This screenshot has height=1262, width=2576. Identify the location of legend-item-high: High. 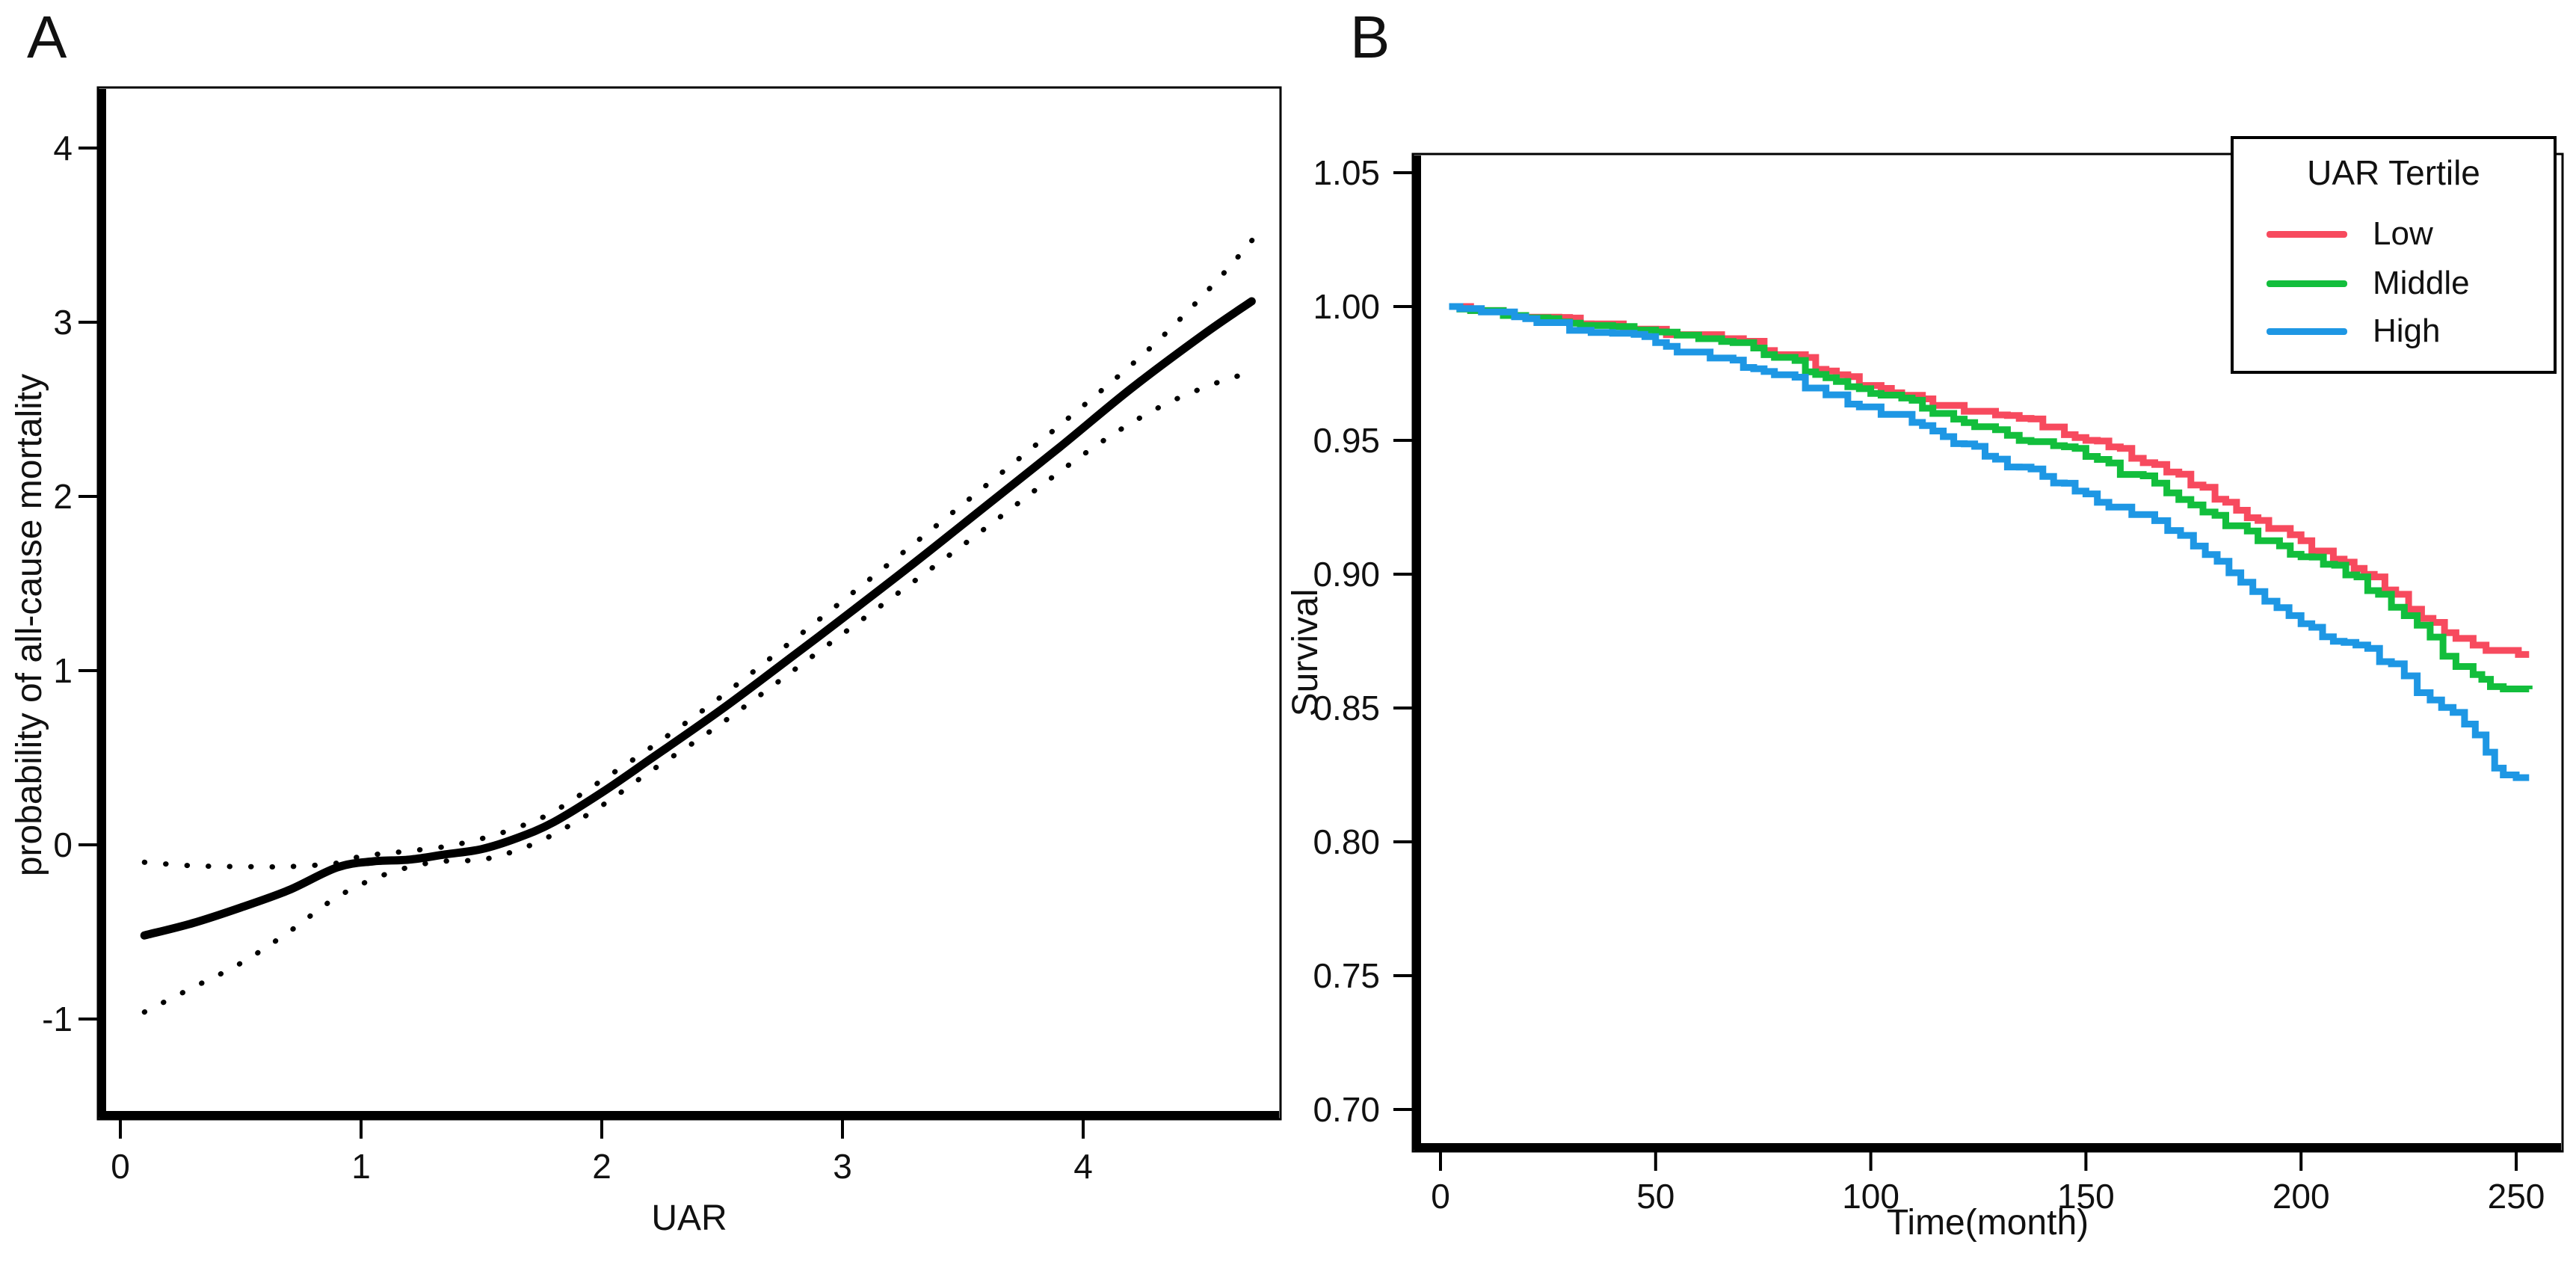
(2394, 331).